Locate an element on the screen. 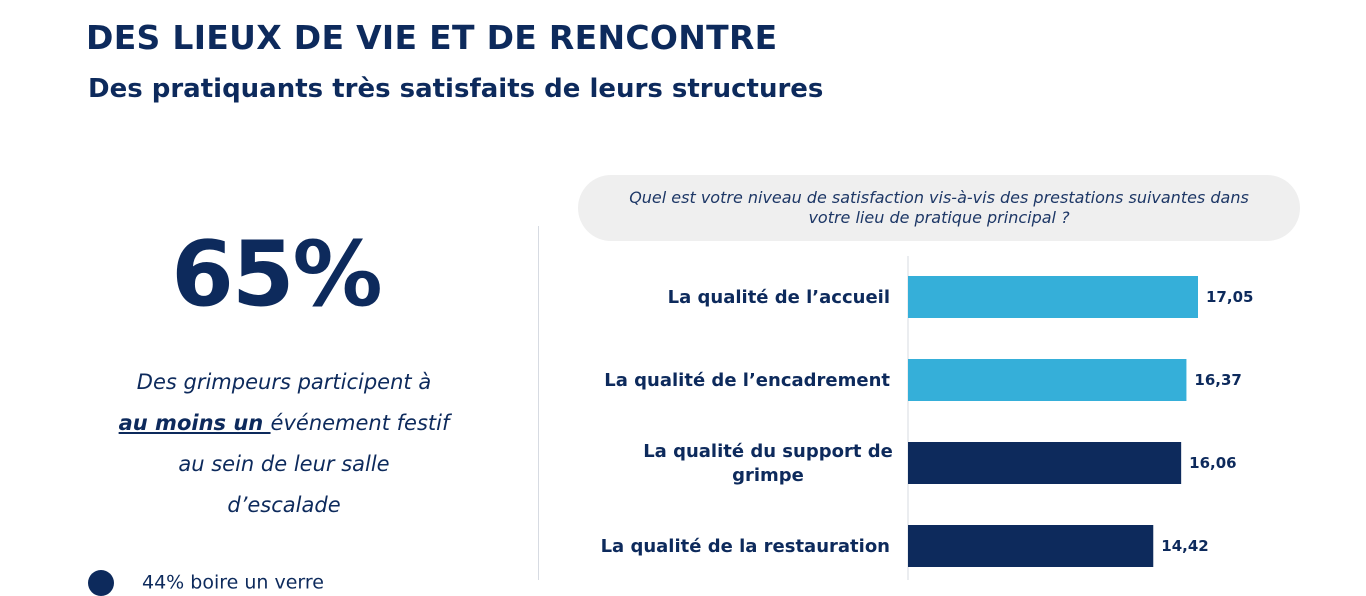 This screenshot has width=1366, height=596. category-label-3: La qualité de la restauration is located at coordinates (745, 546).